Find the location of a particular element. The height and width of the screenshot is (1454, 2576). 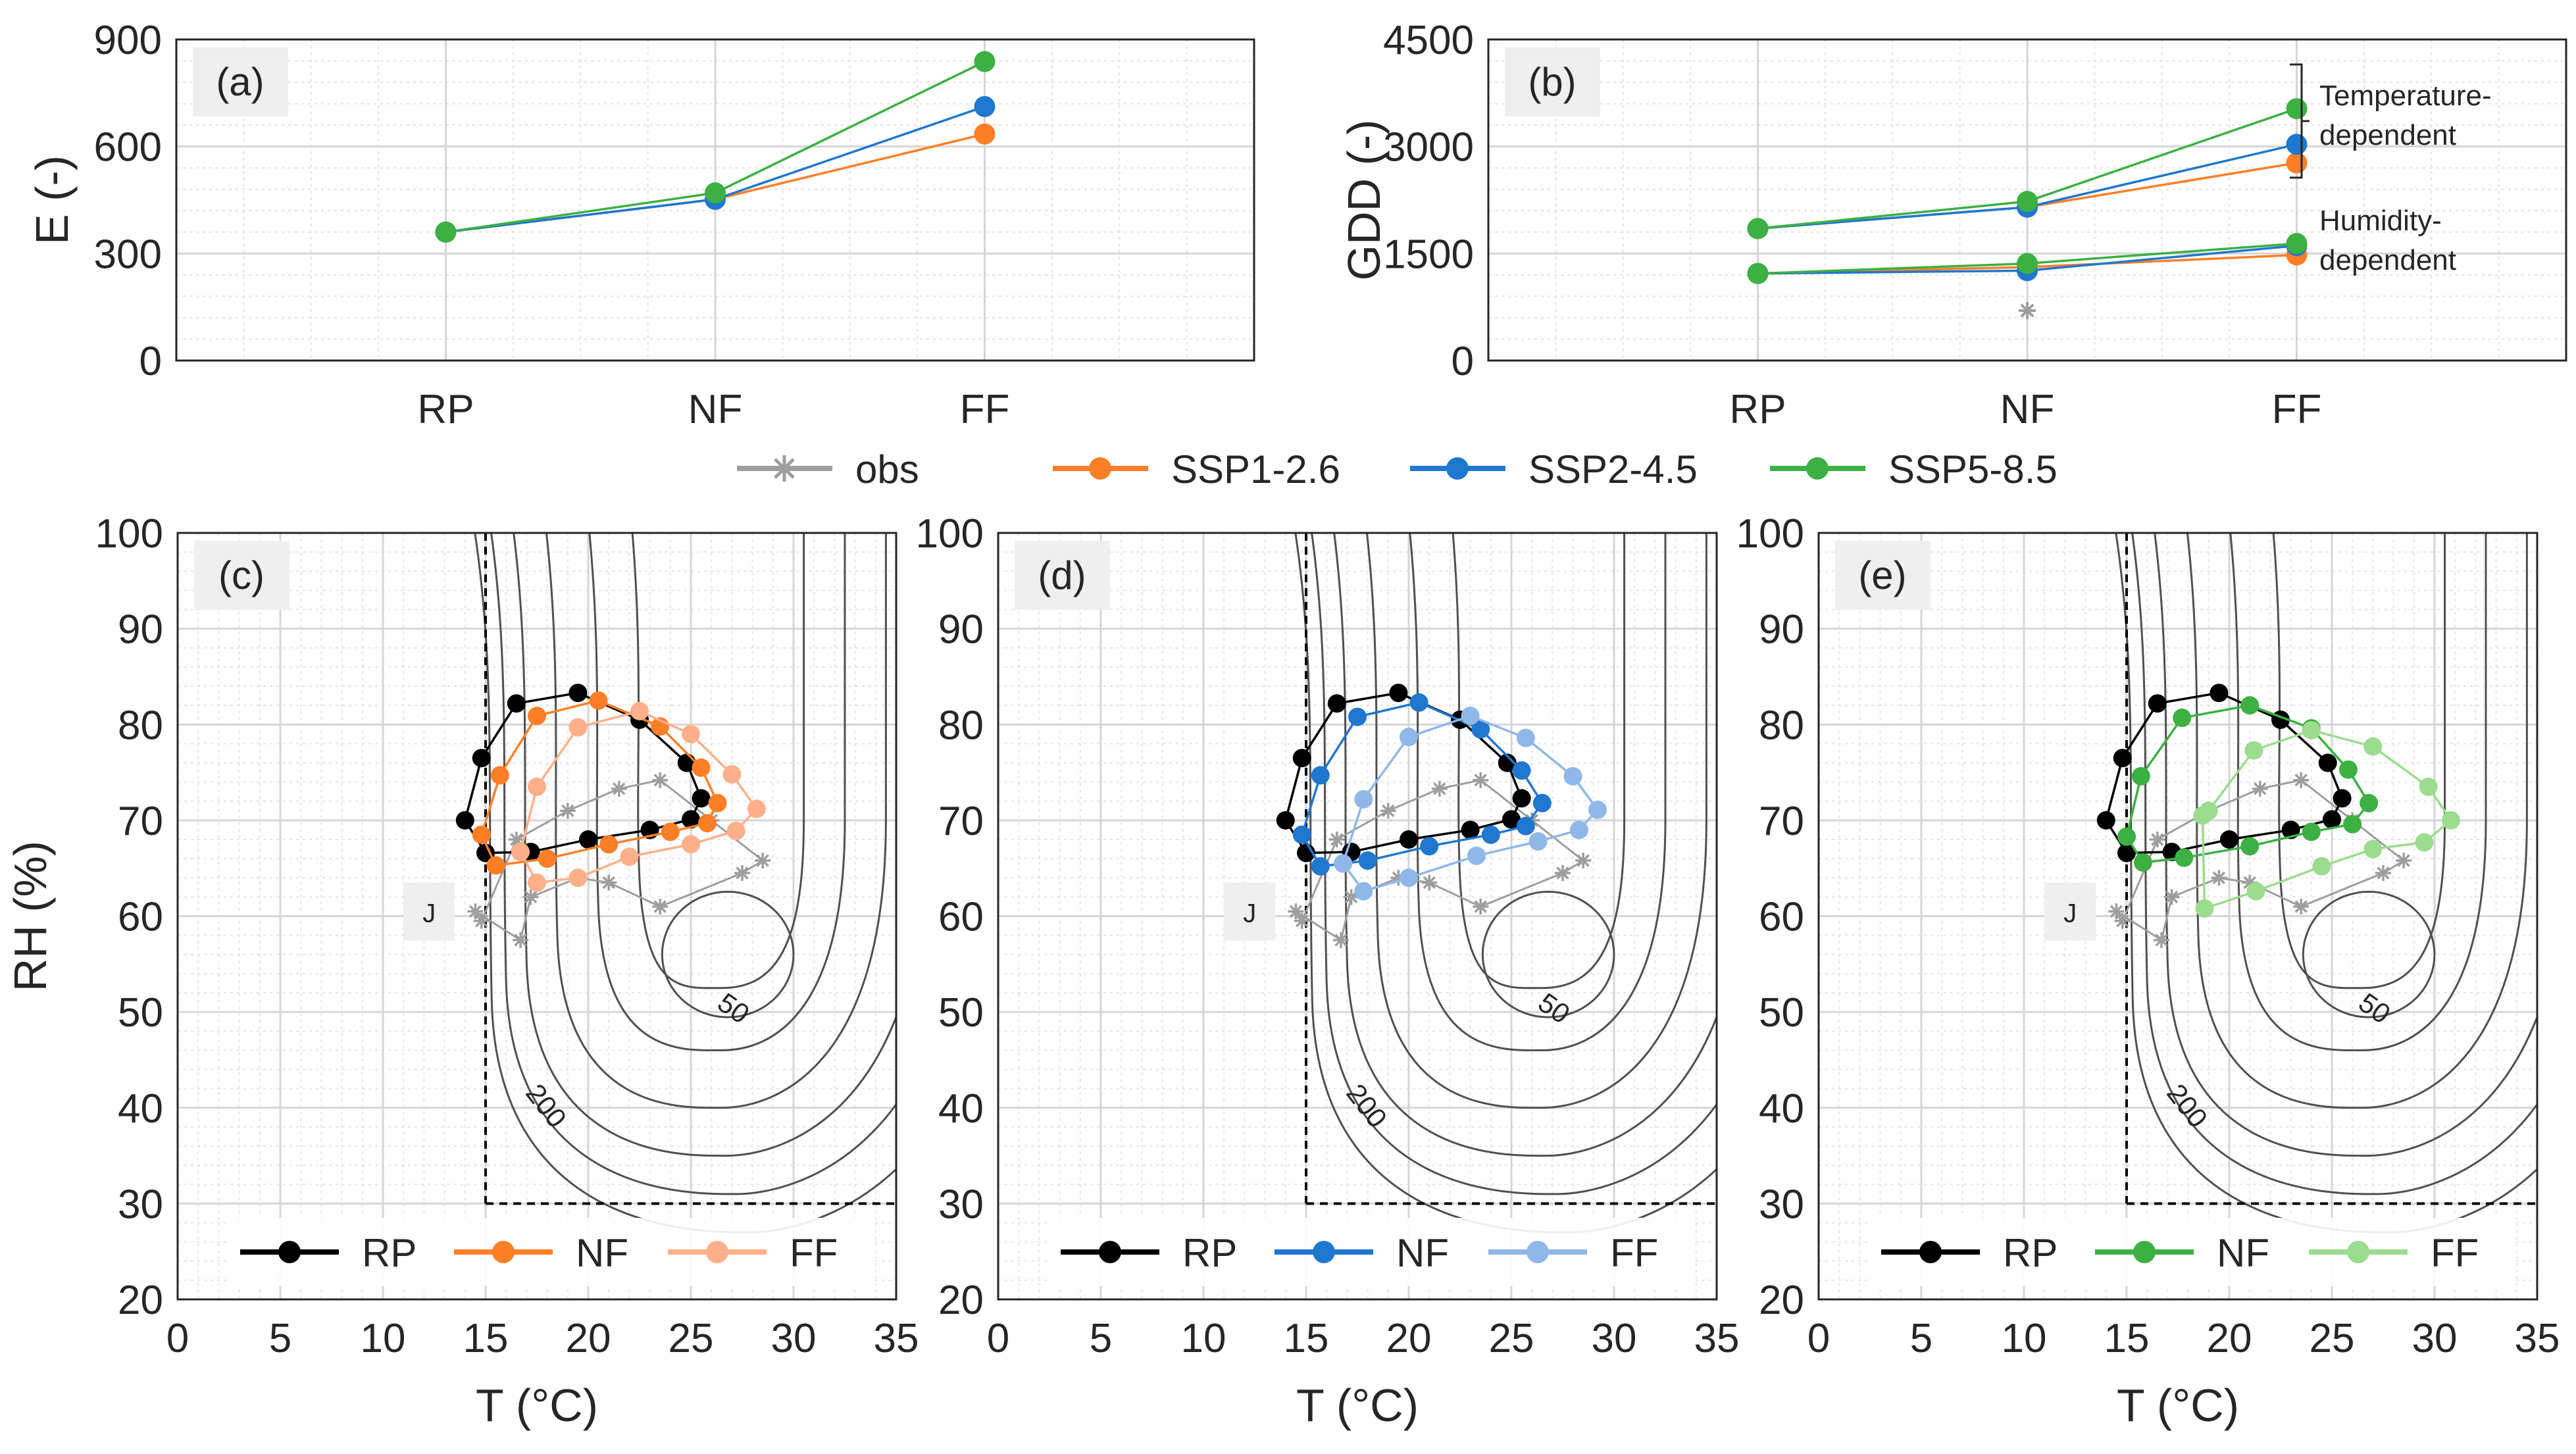

series-line is located at coordinates (619, 860).